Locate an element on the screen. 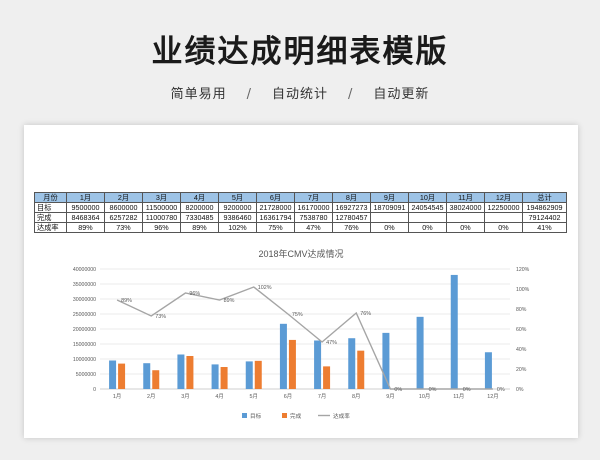  header-cell: 12月 is located at coordinates (503, 197).